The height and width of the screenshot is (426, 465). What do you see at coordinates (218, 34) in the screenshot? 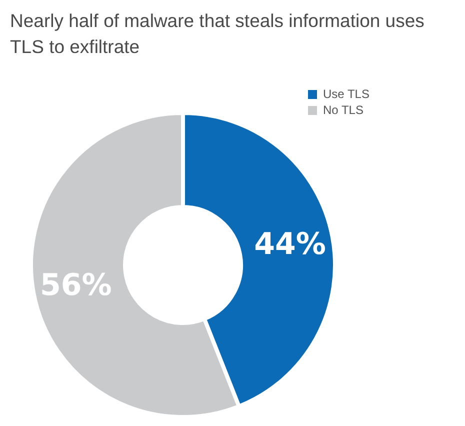
I see `chart-title: Nearly half of malware that steals information uses TLS to exfiltrate` at bounding box center [218, 34].